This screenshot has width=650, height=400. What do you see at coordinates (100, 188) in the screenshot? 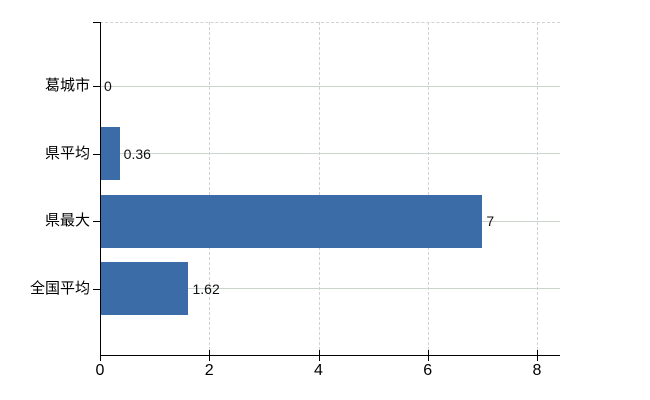
I see `y-axis-line` at bounding box center [100, 188].